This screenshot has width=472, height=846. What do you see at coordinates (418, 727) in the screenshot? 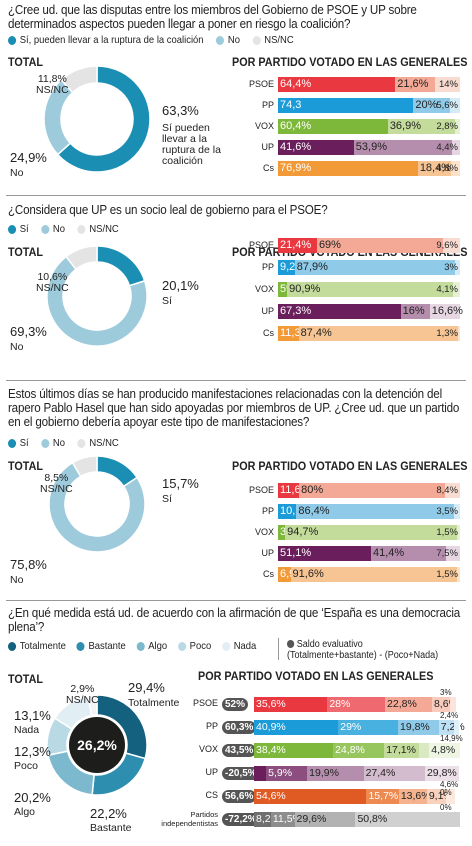
I see `bar-segment: 19,8%` at bounding box center [418, 727].